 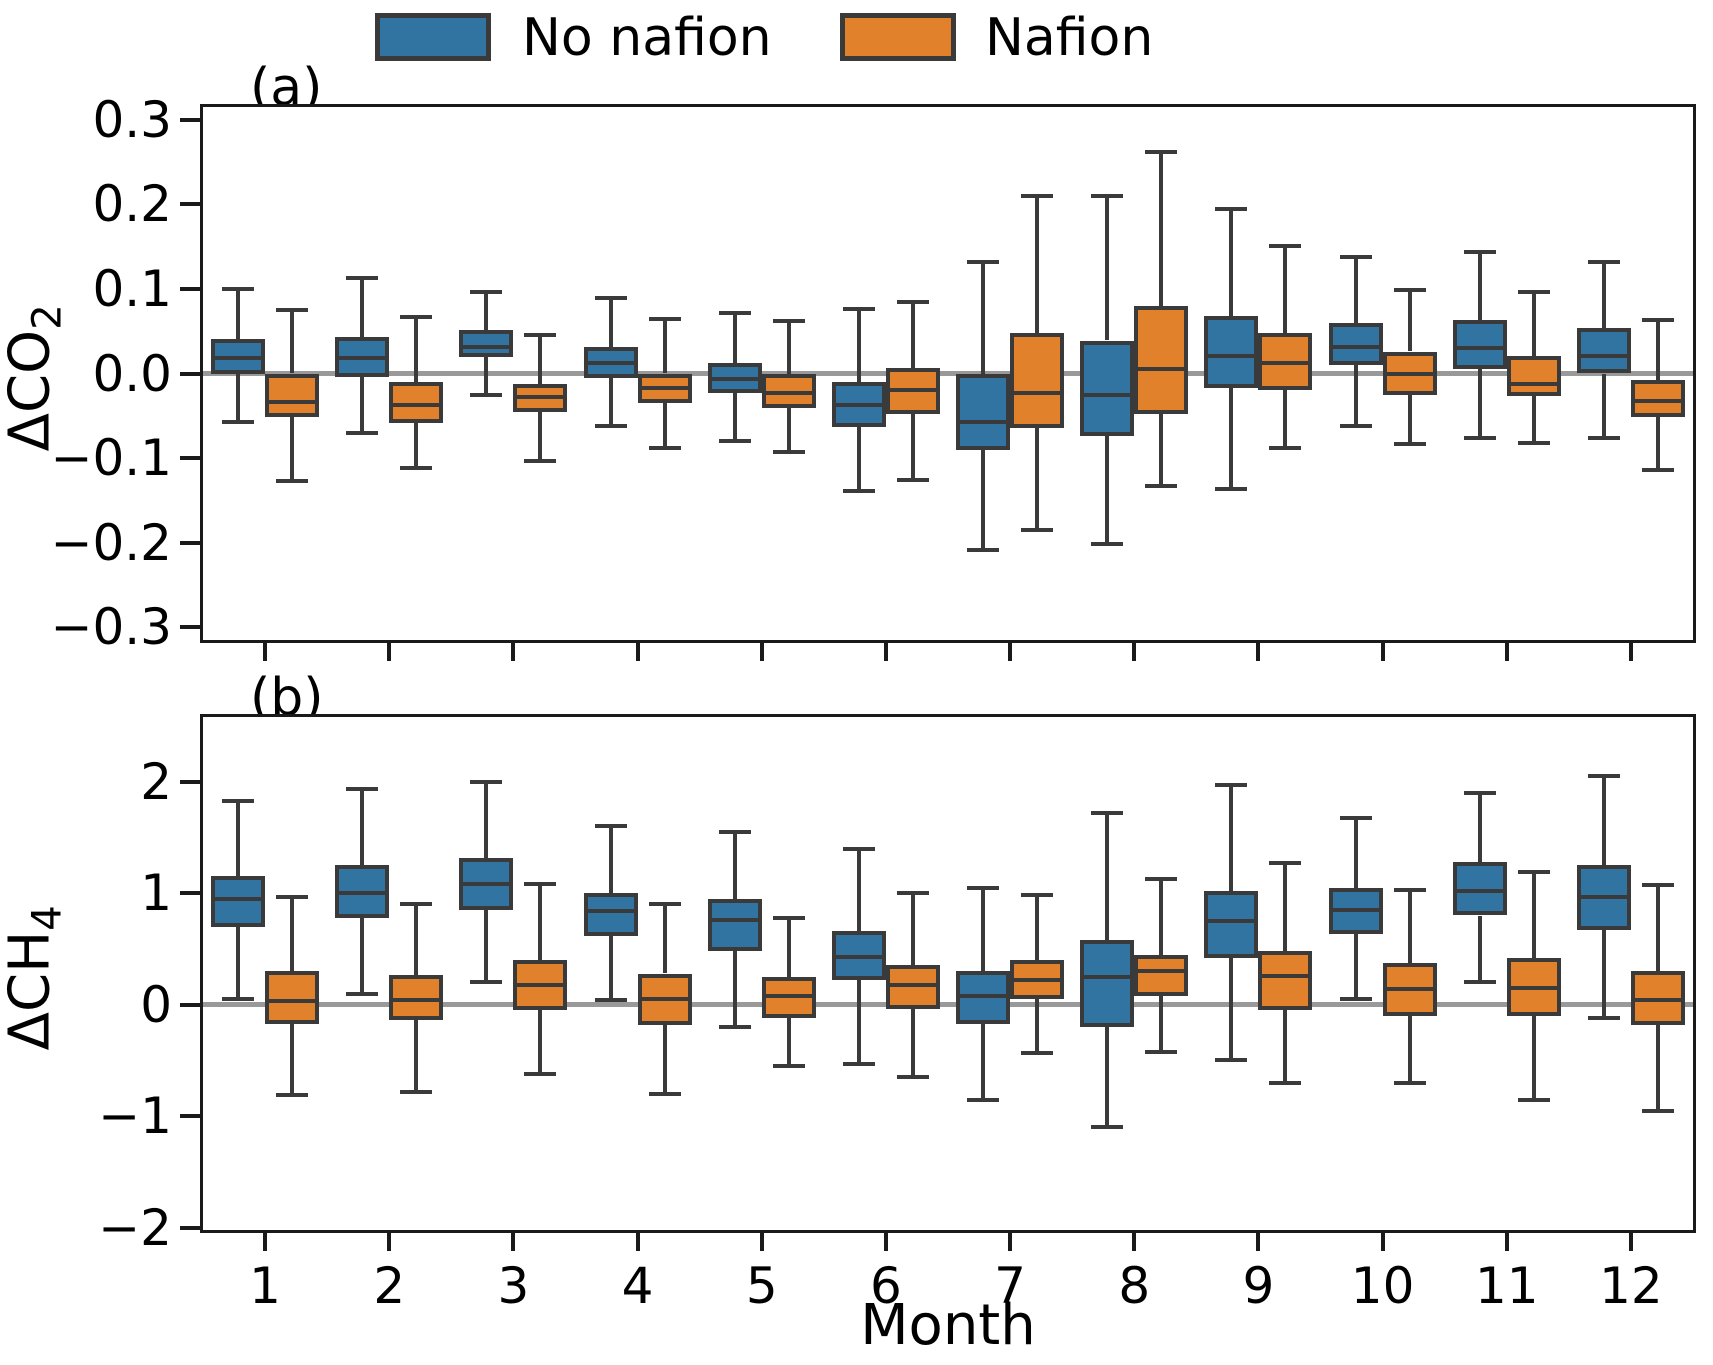 I want to click on x-axis-label: Month, so click(x=948, y=1325).